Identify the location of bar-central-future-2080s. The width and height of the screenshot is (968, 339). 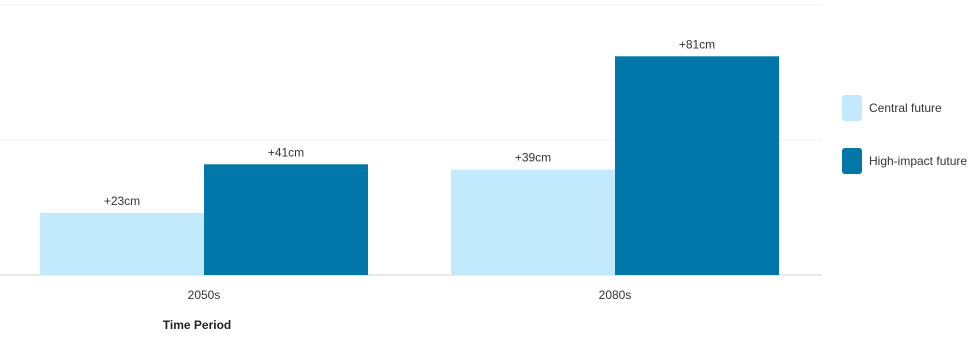
(533, 222).